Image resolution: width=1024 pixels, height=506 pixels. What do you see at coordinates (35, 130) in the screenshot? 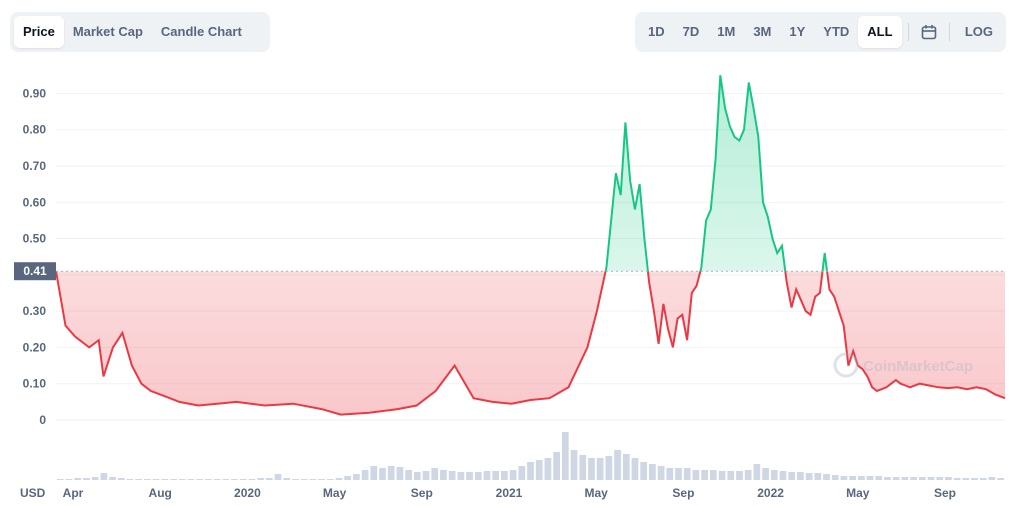
I see `y-tick-label: 0.80` at bounding box center [35, 130].